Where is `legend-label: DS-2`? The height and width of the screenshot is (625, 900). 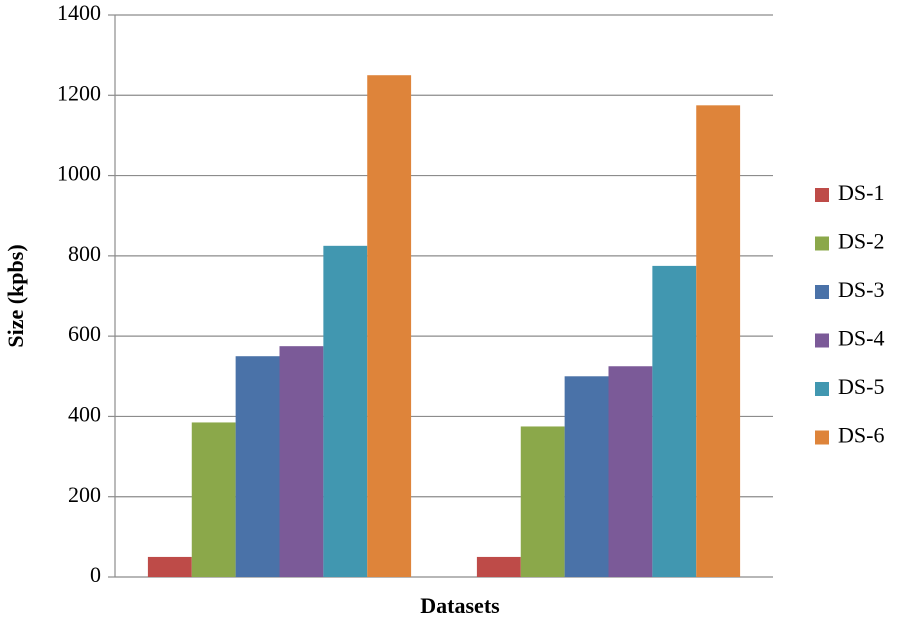 legend-label: DS-2 is located at coordinates (861, 241).